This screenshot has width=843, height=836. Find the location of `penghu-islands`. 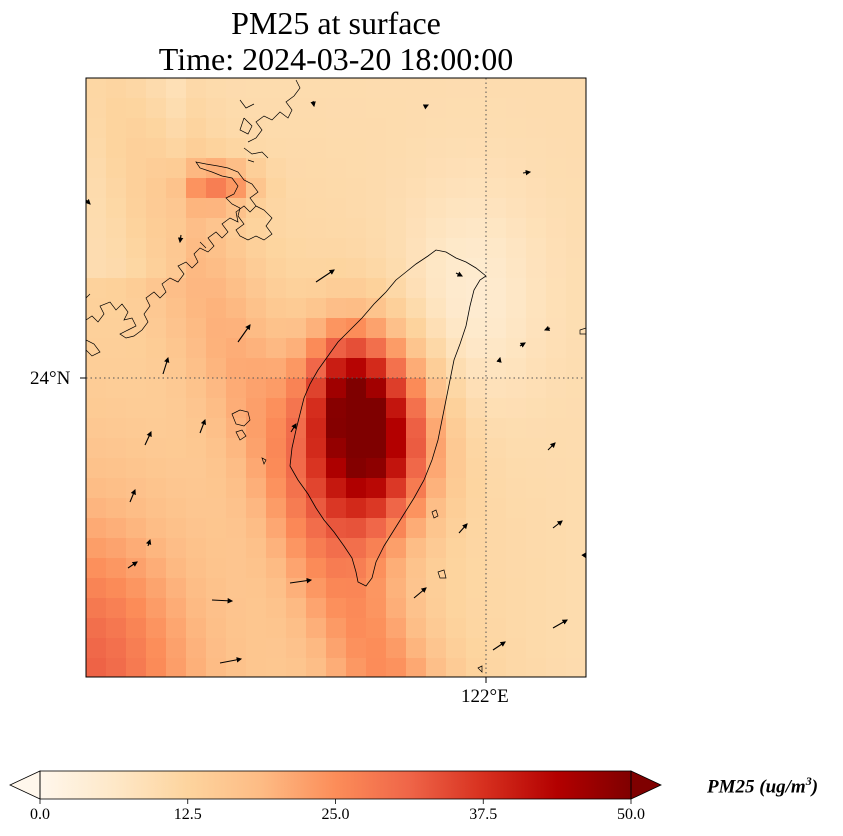

penghu-islands is located at coordinates (249, 437).